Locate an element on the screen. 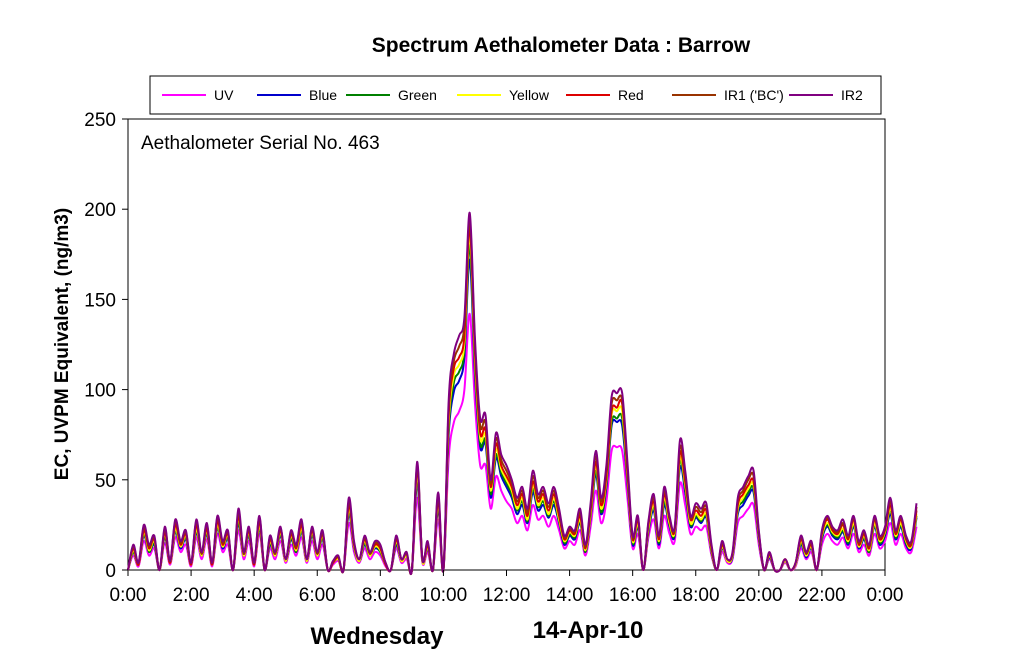 The height and width of the screenshot is (672, 1012). x-tick-label: 8:00 is located at coordinates (380, 595).